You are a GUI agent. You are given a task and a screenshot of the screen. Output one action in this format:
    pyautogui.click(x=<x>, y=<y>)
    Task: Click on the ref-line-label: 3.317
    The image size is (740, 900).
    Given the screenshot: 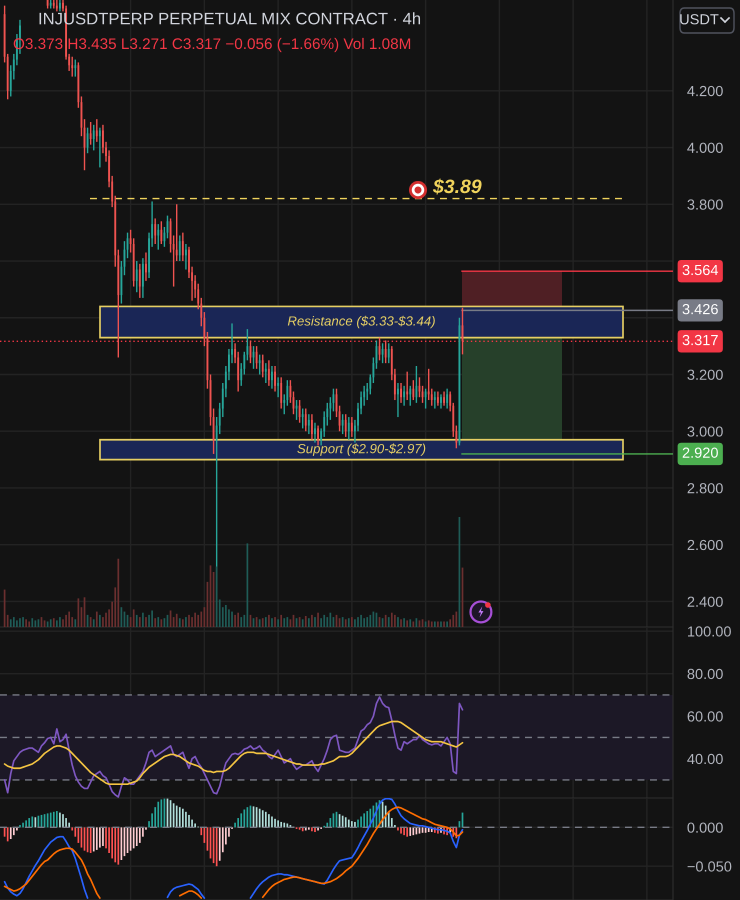 What is the action you would take?
    pyautogui.click(x=700, y=340)
    